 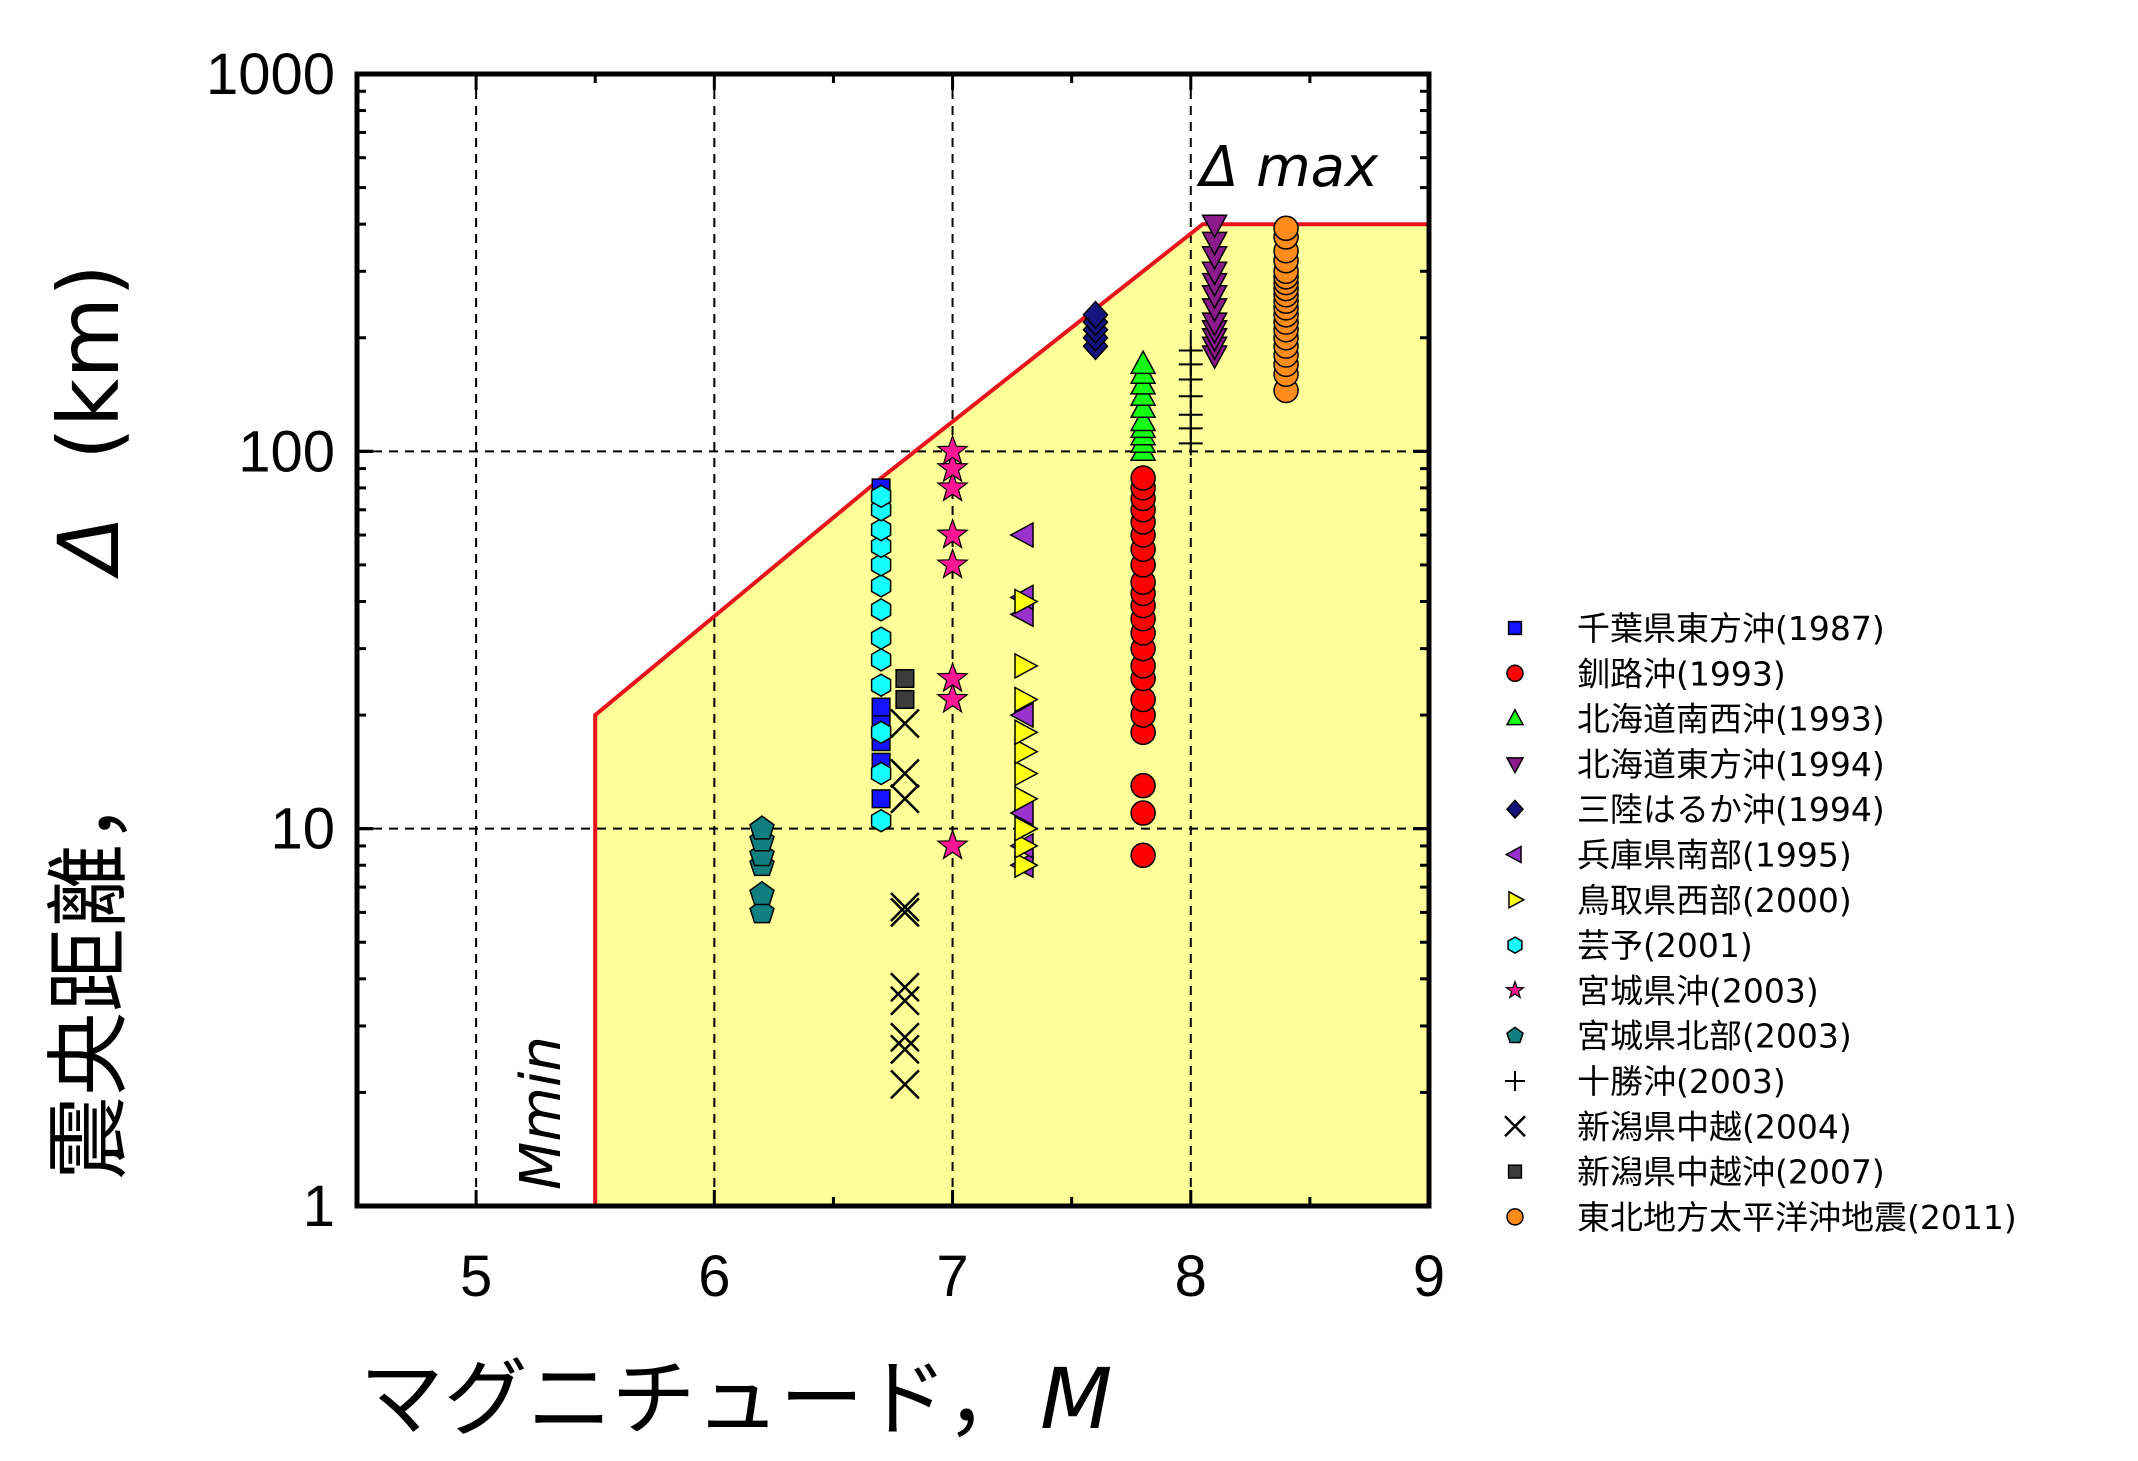 I want to click on y-tick-label: 10, so click(x=302, y=829).